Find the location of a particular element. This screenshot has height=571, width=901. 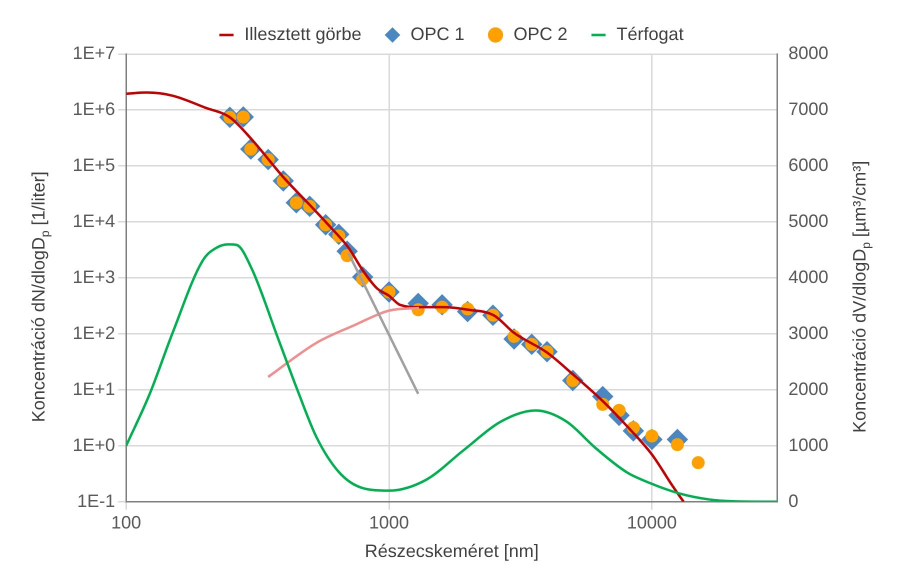

x-axis-title: Részecskeméret [nm] is located at coordinates (451, 551).